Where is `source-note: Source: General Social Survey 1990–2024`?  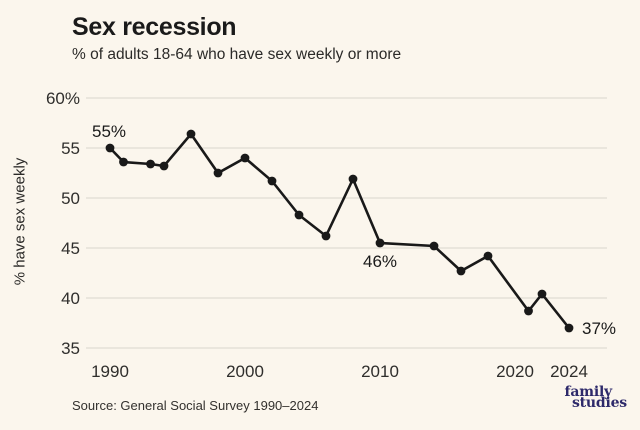
source-note: Source: General Social Survey 1990–2024 is located at coordinates (195, 405).